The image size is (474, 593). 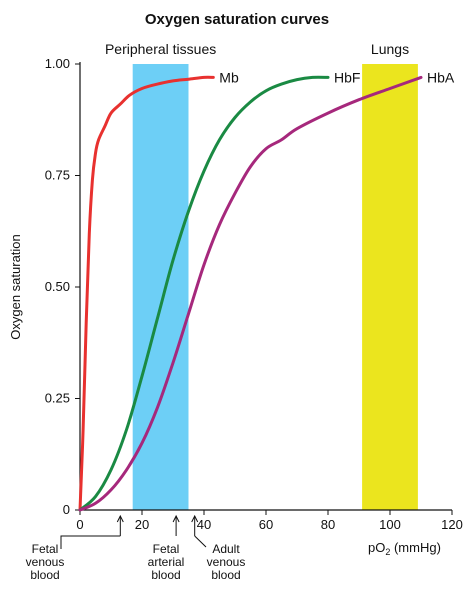 What do you see at coordinates (347, 77) in the screenshot?
I see `series-label-hbf: HbF` at bounding box center [347, 77].